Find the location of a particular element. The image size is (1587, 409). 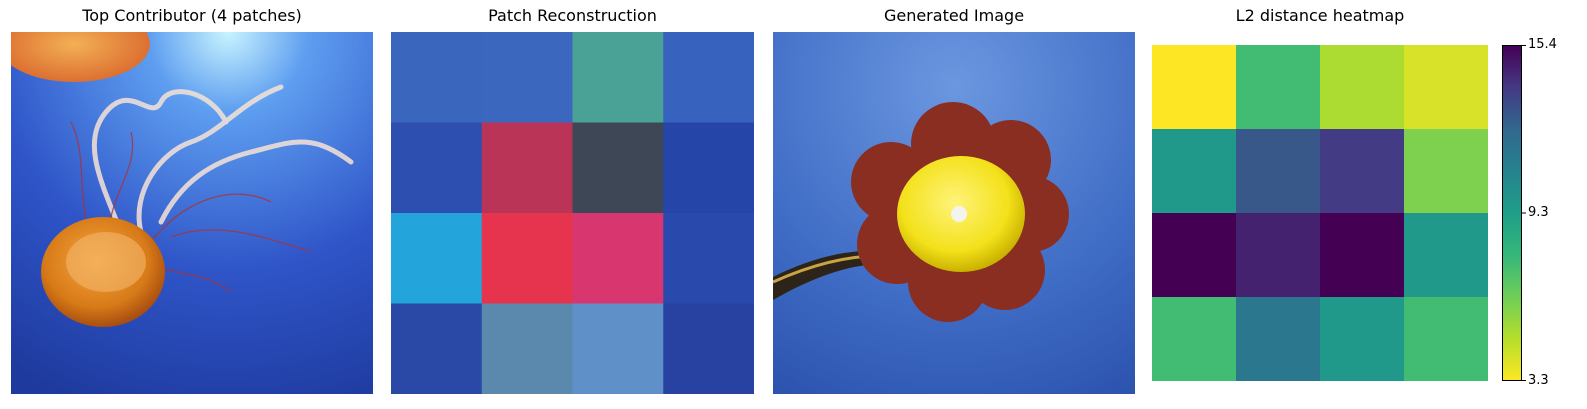

colorbar-tick-label: 15.4 is located at coordinates (1542, 44).